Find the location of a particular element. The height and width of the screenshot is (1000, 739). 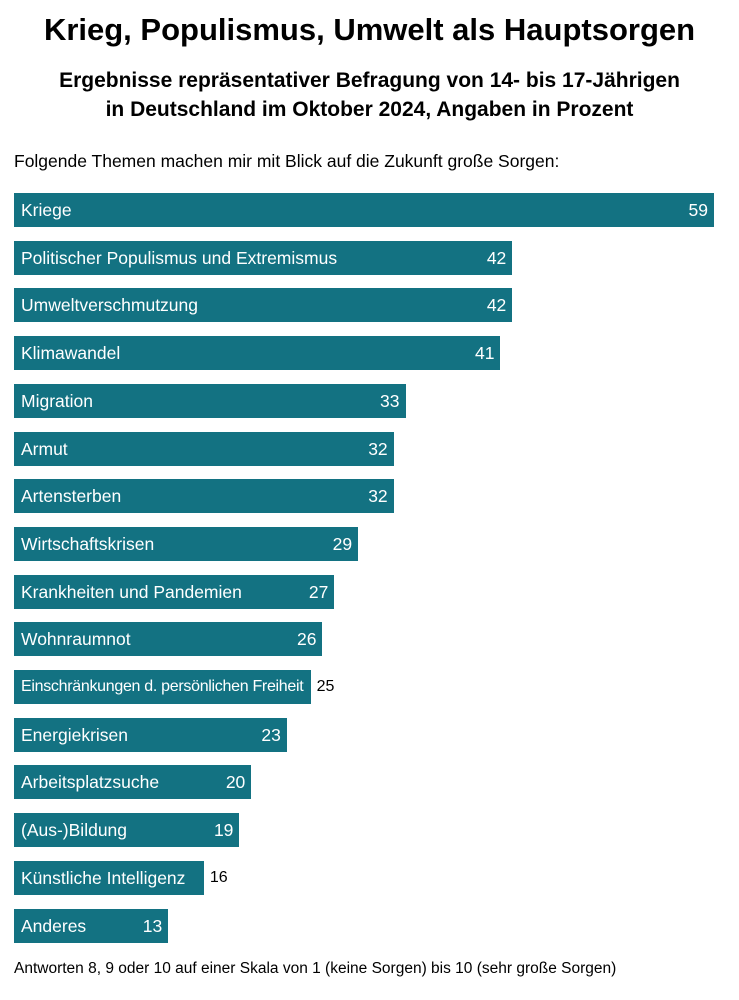

bar-label: Einschränkungen d. persönlichen Freiheit is located at coordinates (162, 686).